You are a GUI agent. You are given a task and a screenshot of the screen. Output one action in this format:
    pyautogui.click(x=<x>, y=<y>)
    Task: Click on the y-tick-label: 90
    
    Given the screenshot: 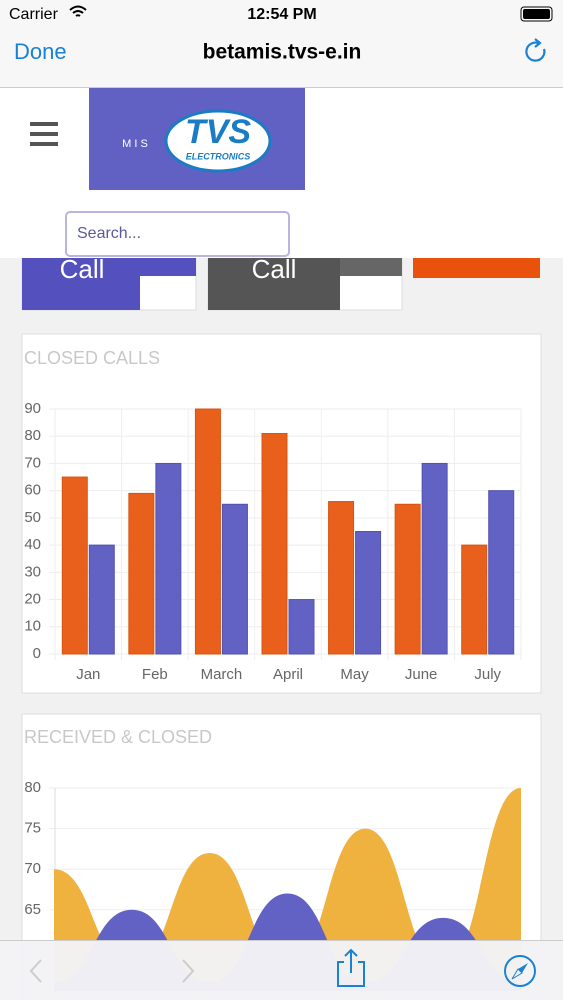 What is the action you would take?
    pyautogui.click(x=32, y=408)
    